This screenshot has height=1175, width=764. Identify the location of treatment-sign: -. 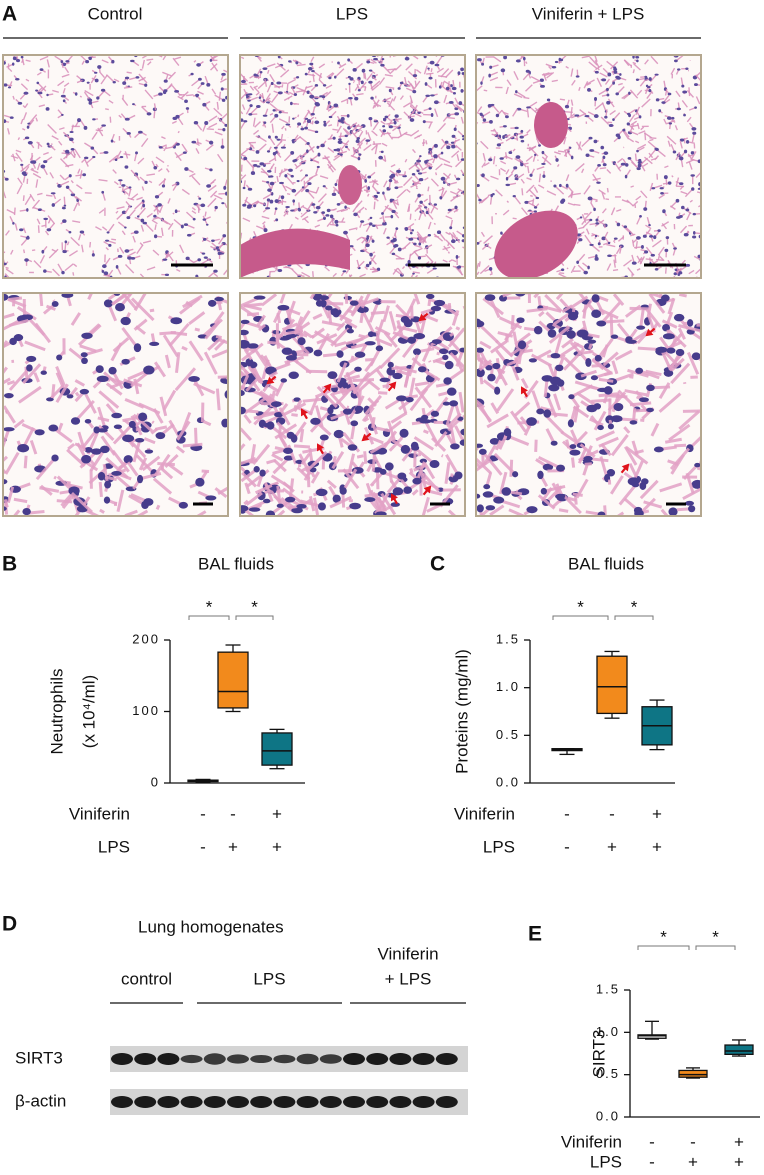
(612, 813).